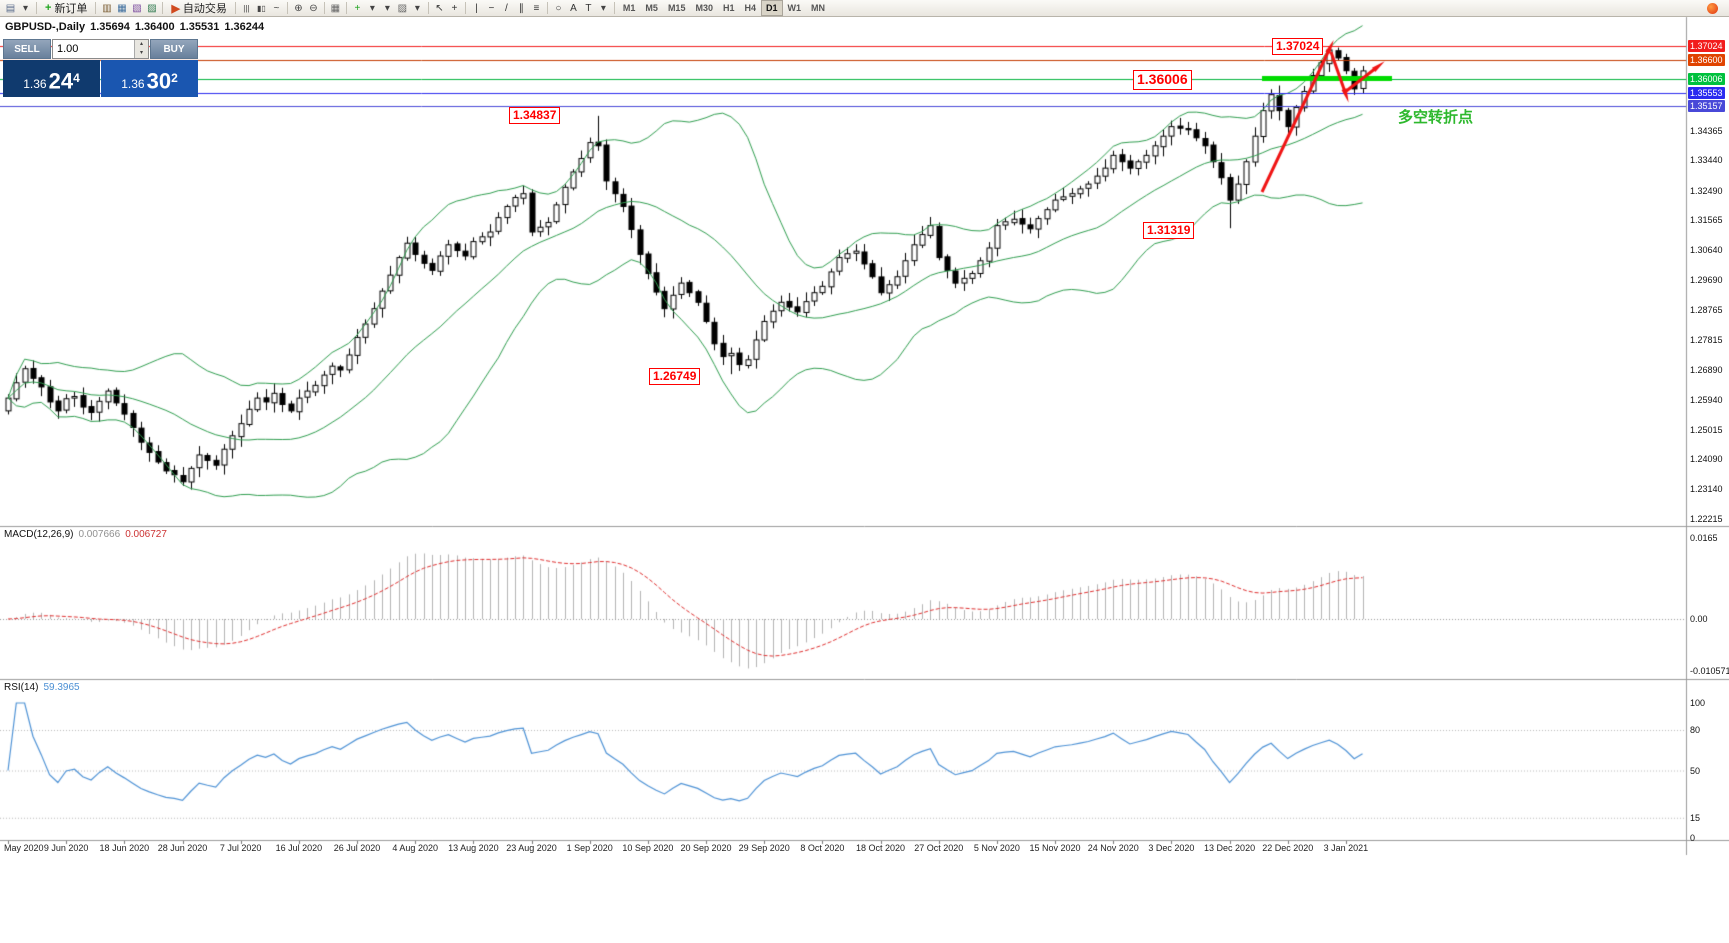 This screenshot has width=1729, height=943. I want to click on candlestick-chart-icon: ▮▯, so click(261, 8).